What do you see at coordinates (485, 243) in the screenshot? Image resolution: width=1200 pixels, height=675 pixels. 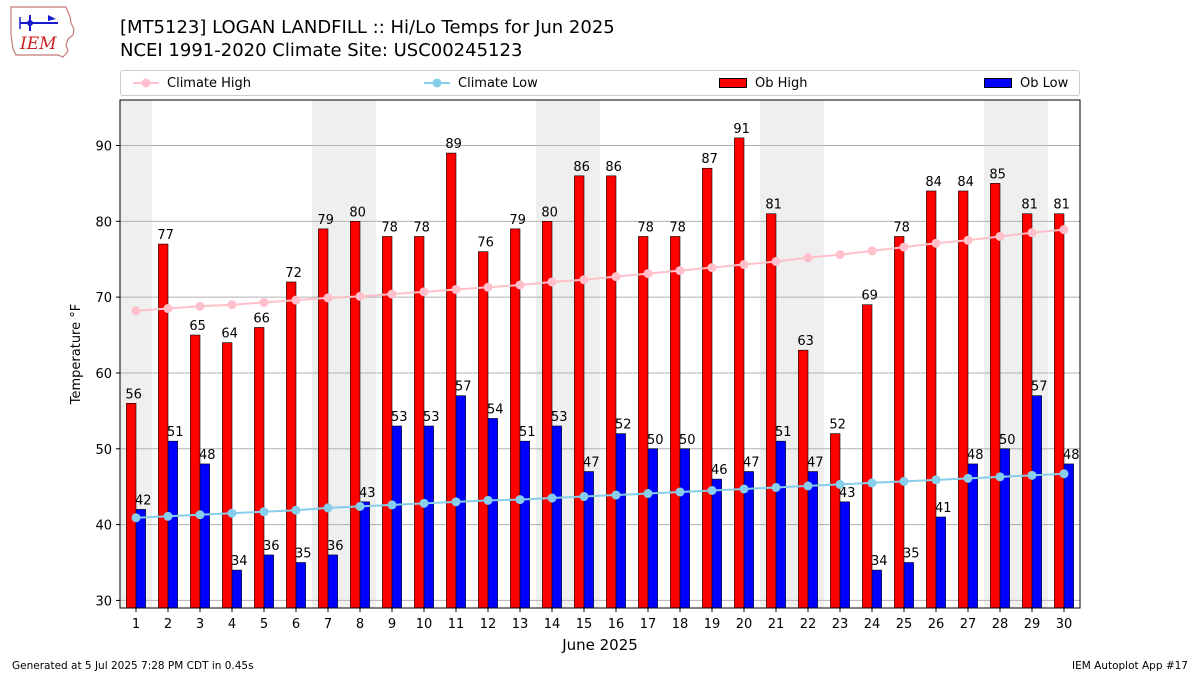 I see `ob-high-label: 76` at bounding box center [485, 243].